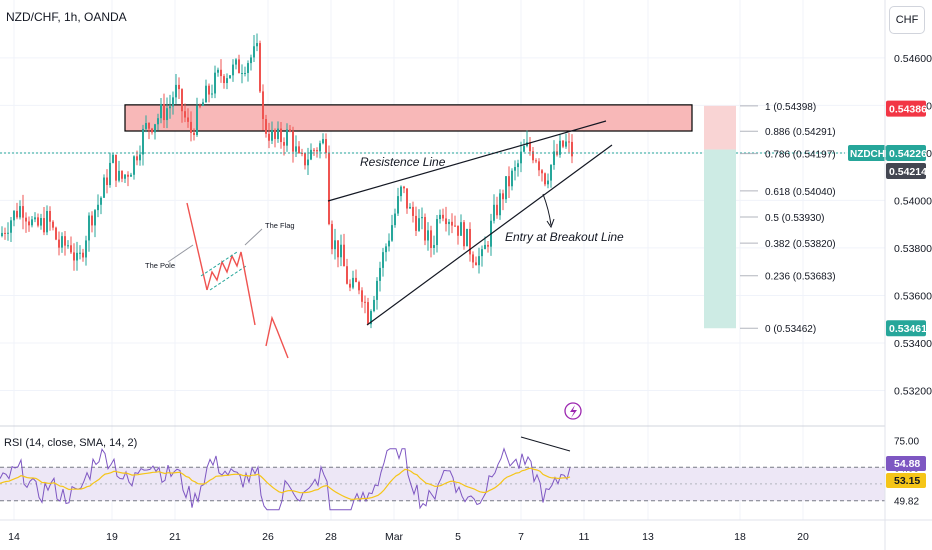 The height and width of the screenshot is (550, 932). What do you see at coordinates (906, 328) in the screenshot?
I see `stop-price-tag` at bounding box center [906, 328].